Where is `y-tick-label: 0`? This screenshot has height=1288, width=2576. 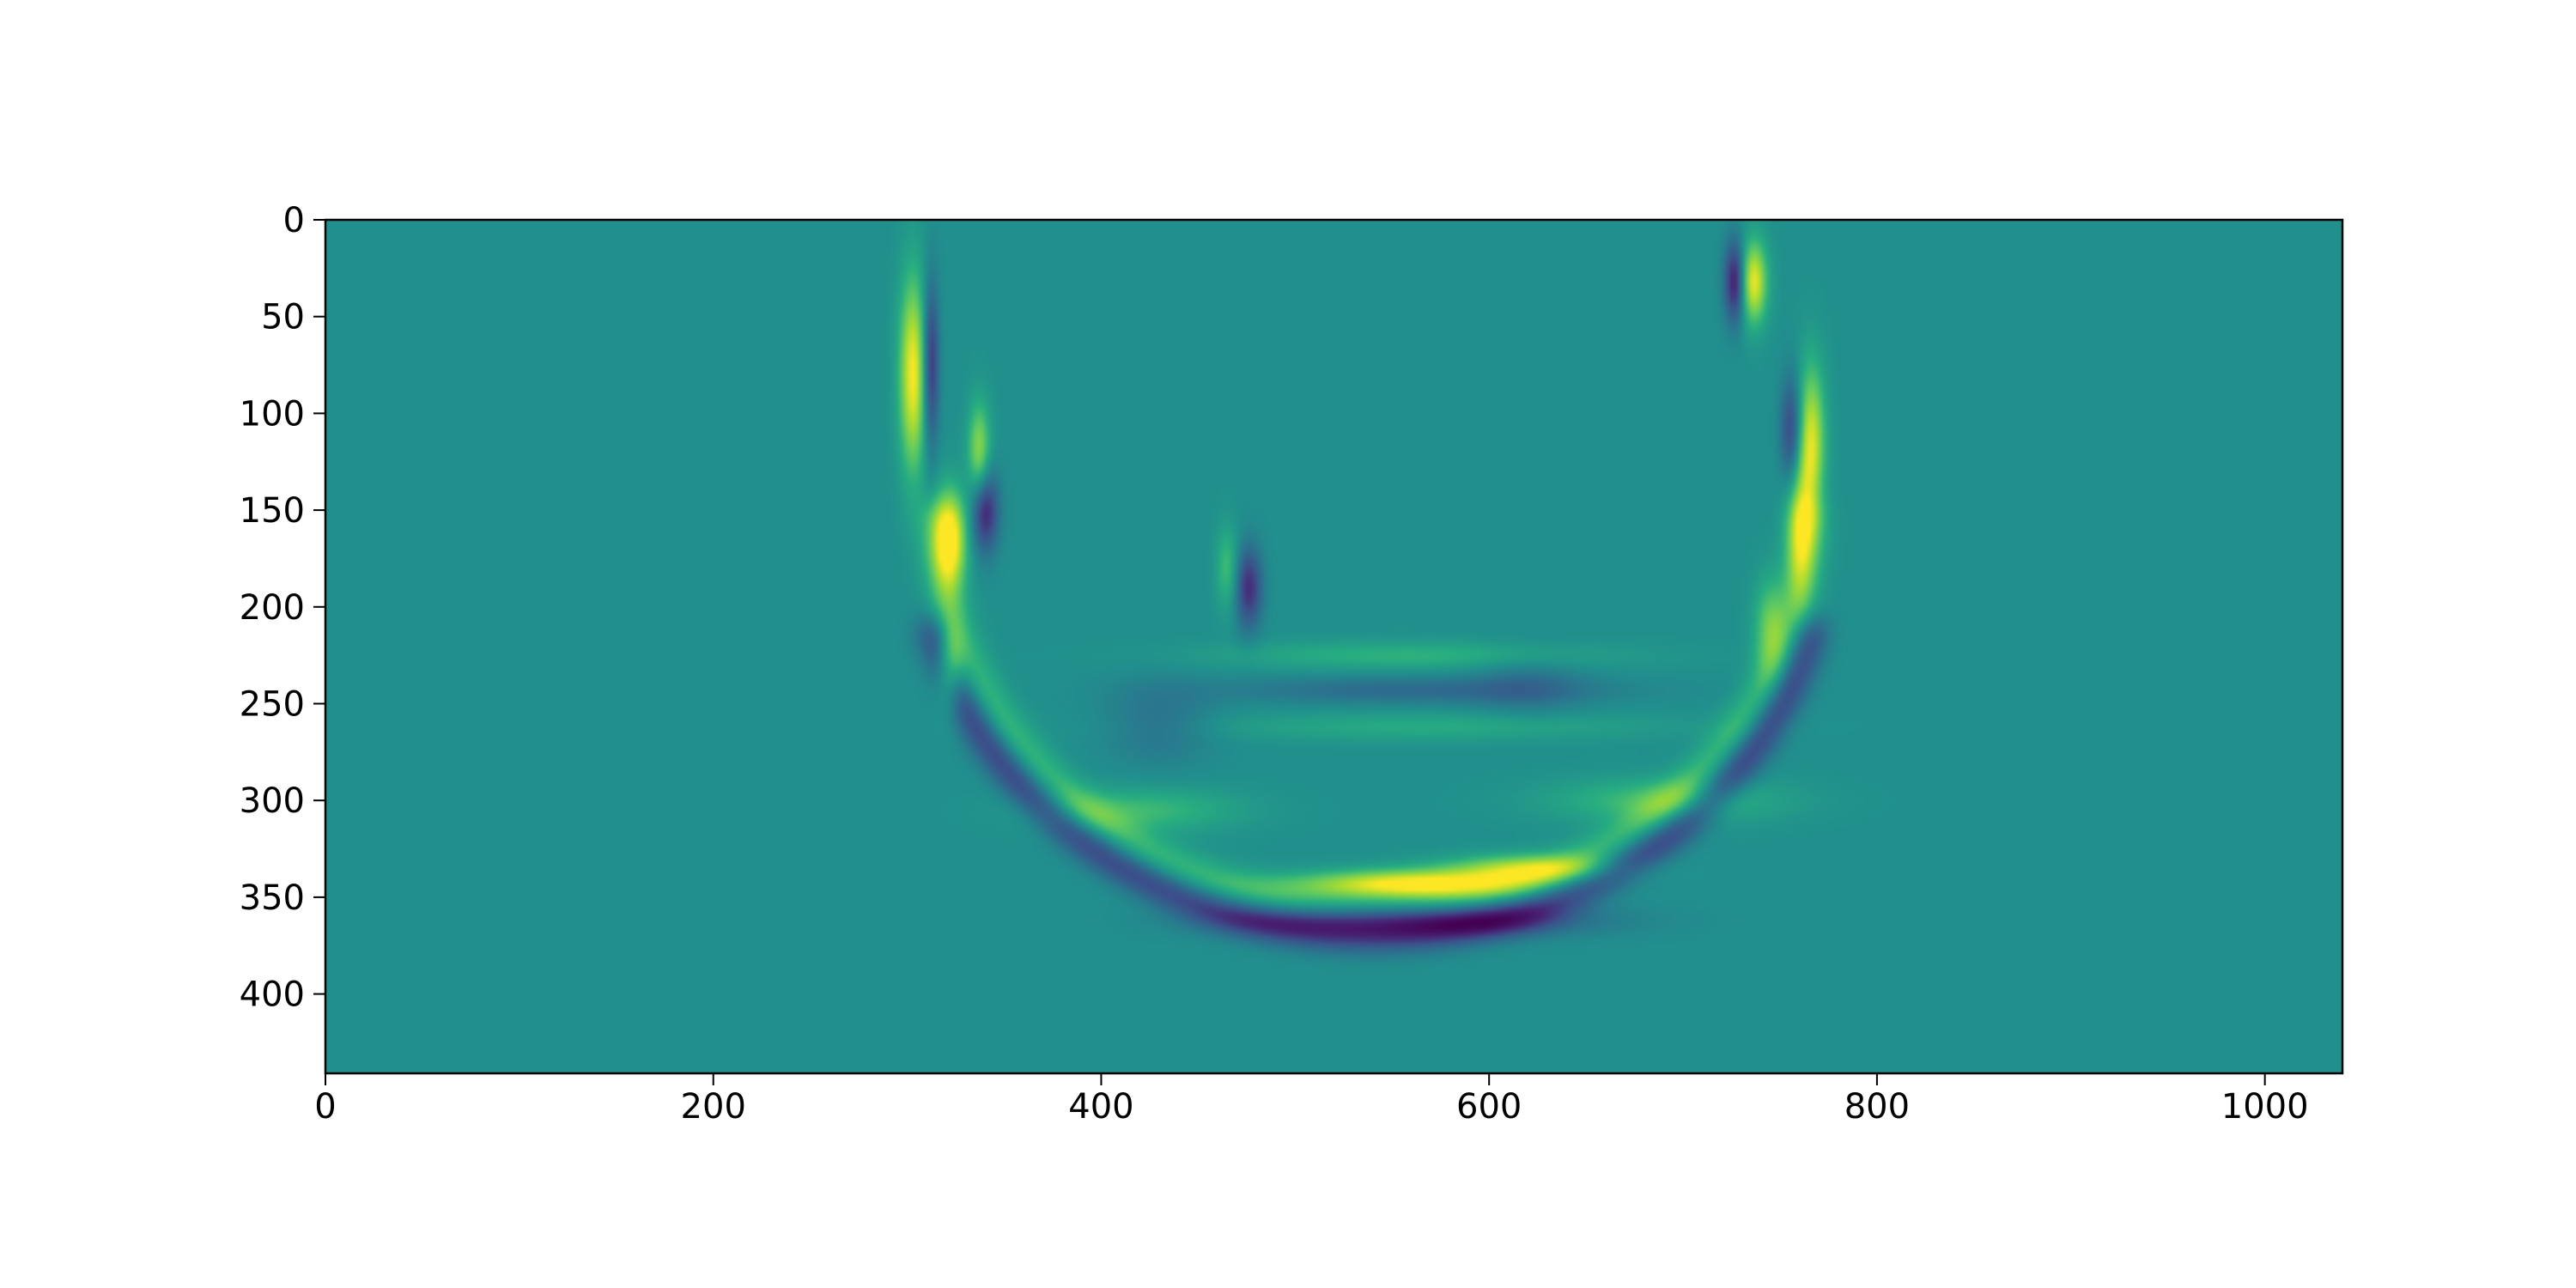 y-tick-label: 0 is located at coordinates (294, 220).